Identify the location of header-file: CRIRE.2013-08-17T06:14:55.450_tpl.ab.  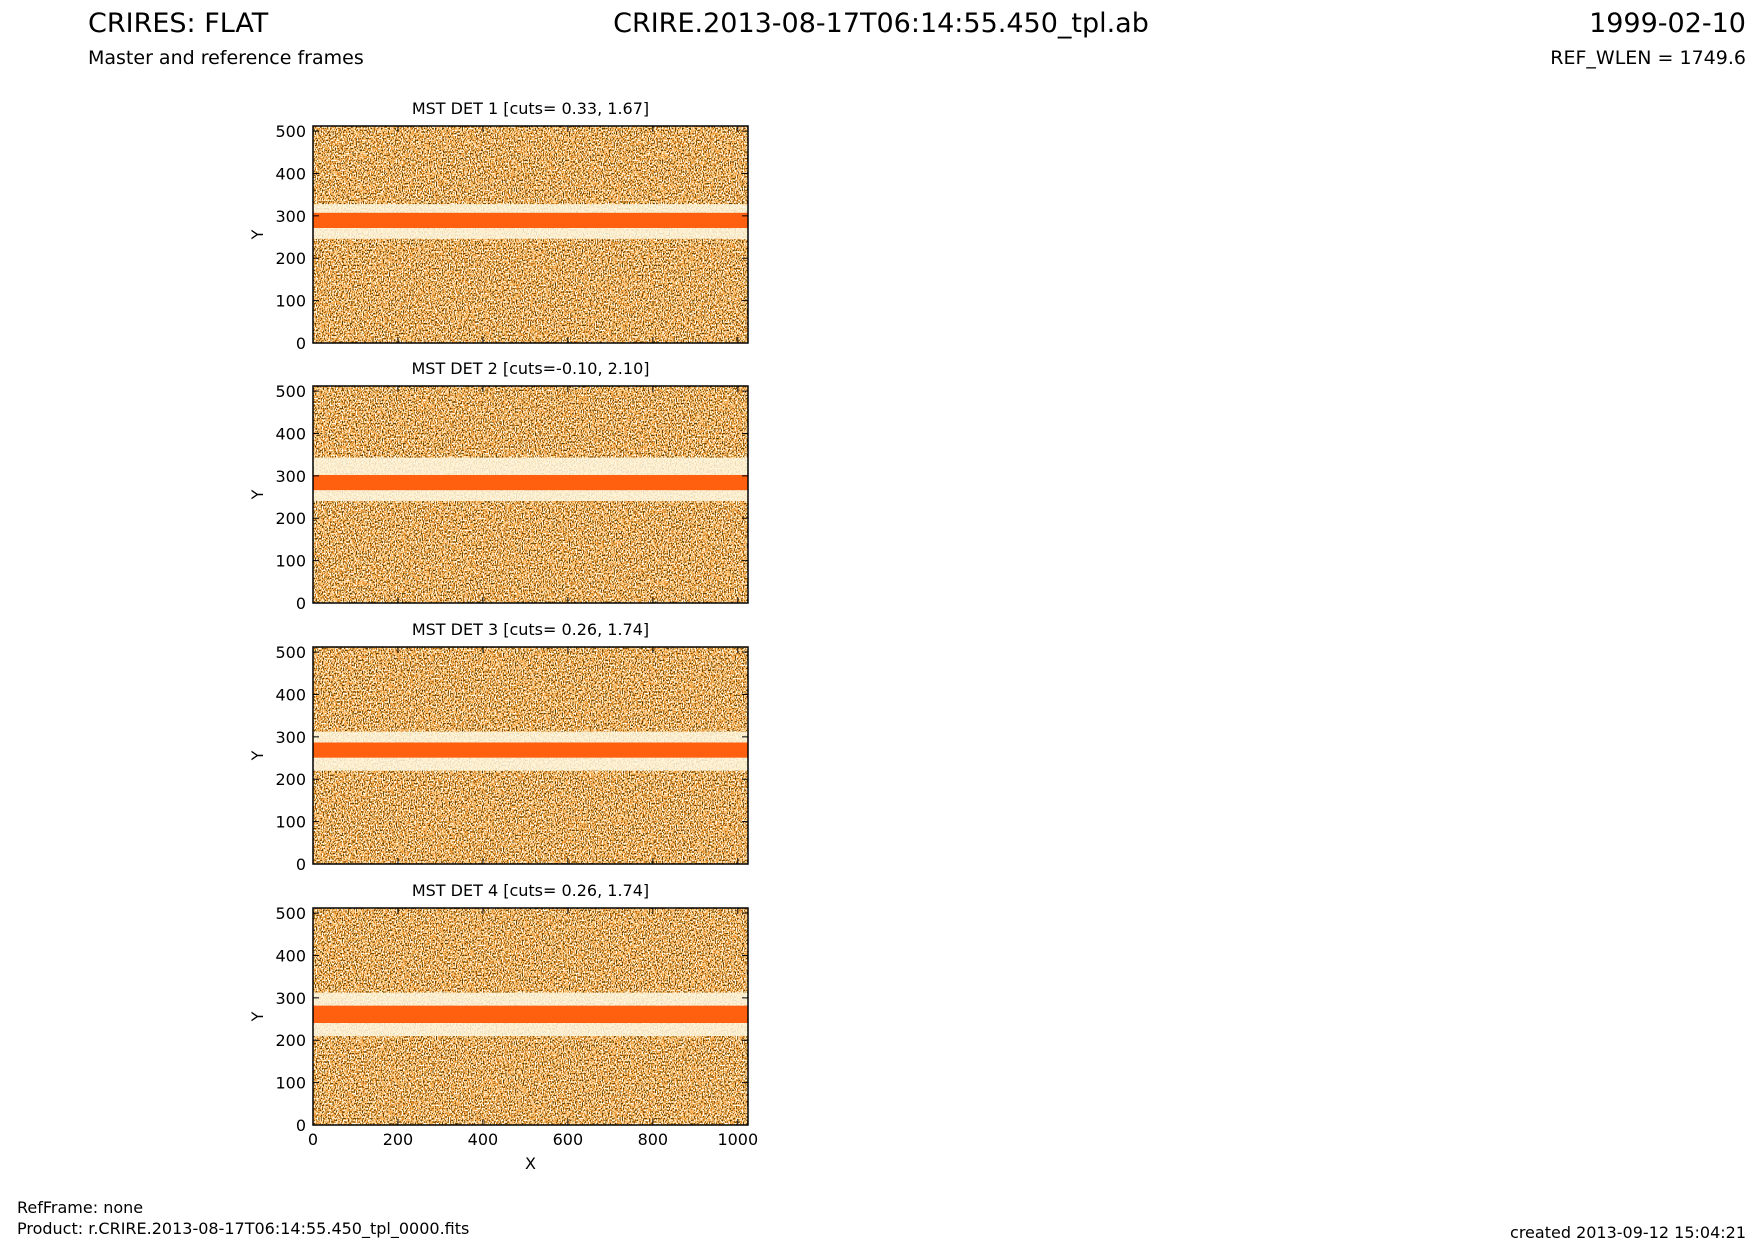
(881, 23).